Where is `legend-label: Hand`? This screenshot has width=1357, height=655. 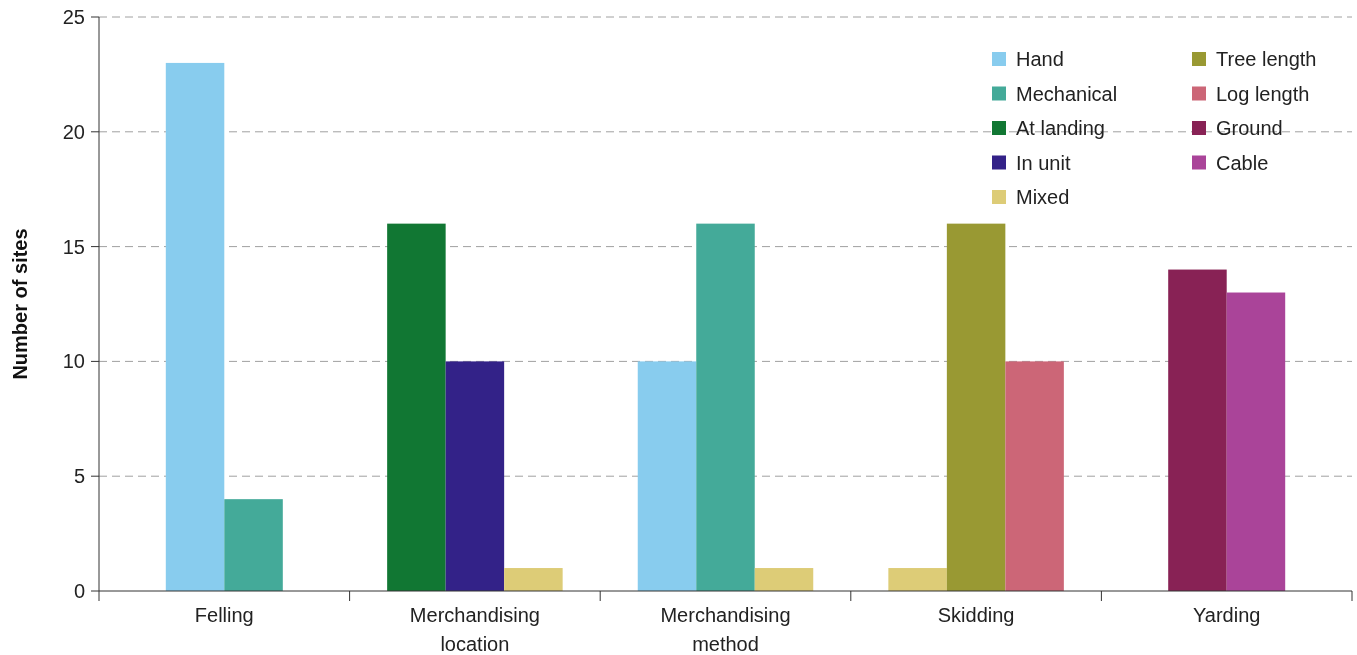
legend-label: Hand is located at coordinates (1040, 59).